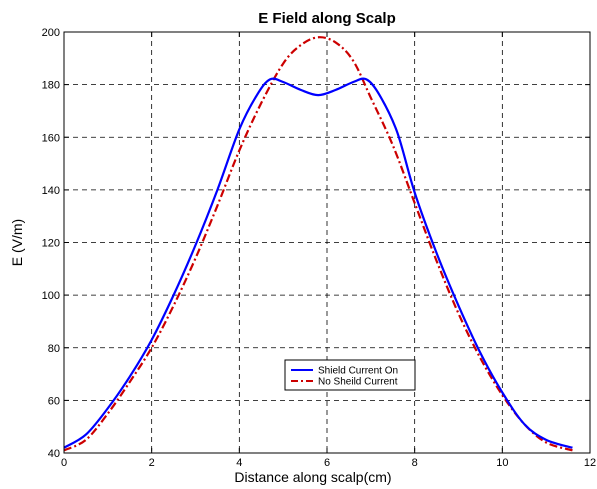  Describe the element at coordinates (327, 463) in the screenshot. I see `x-tick-label: 6` at that location.